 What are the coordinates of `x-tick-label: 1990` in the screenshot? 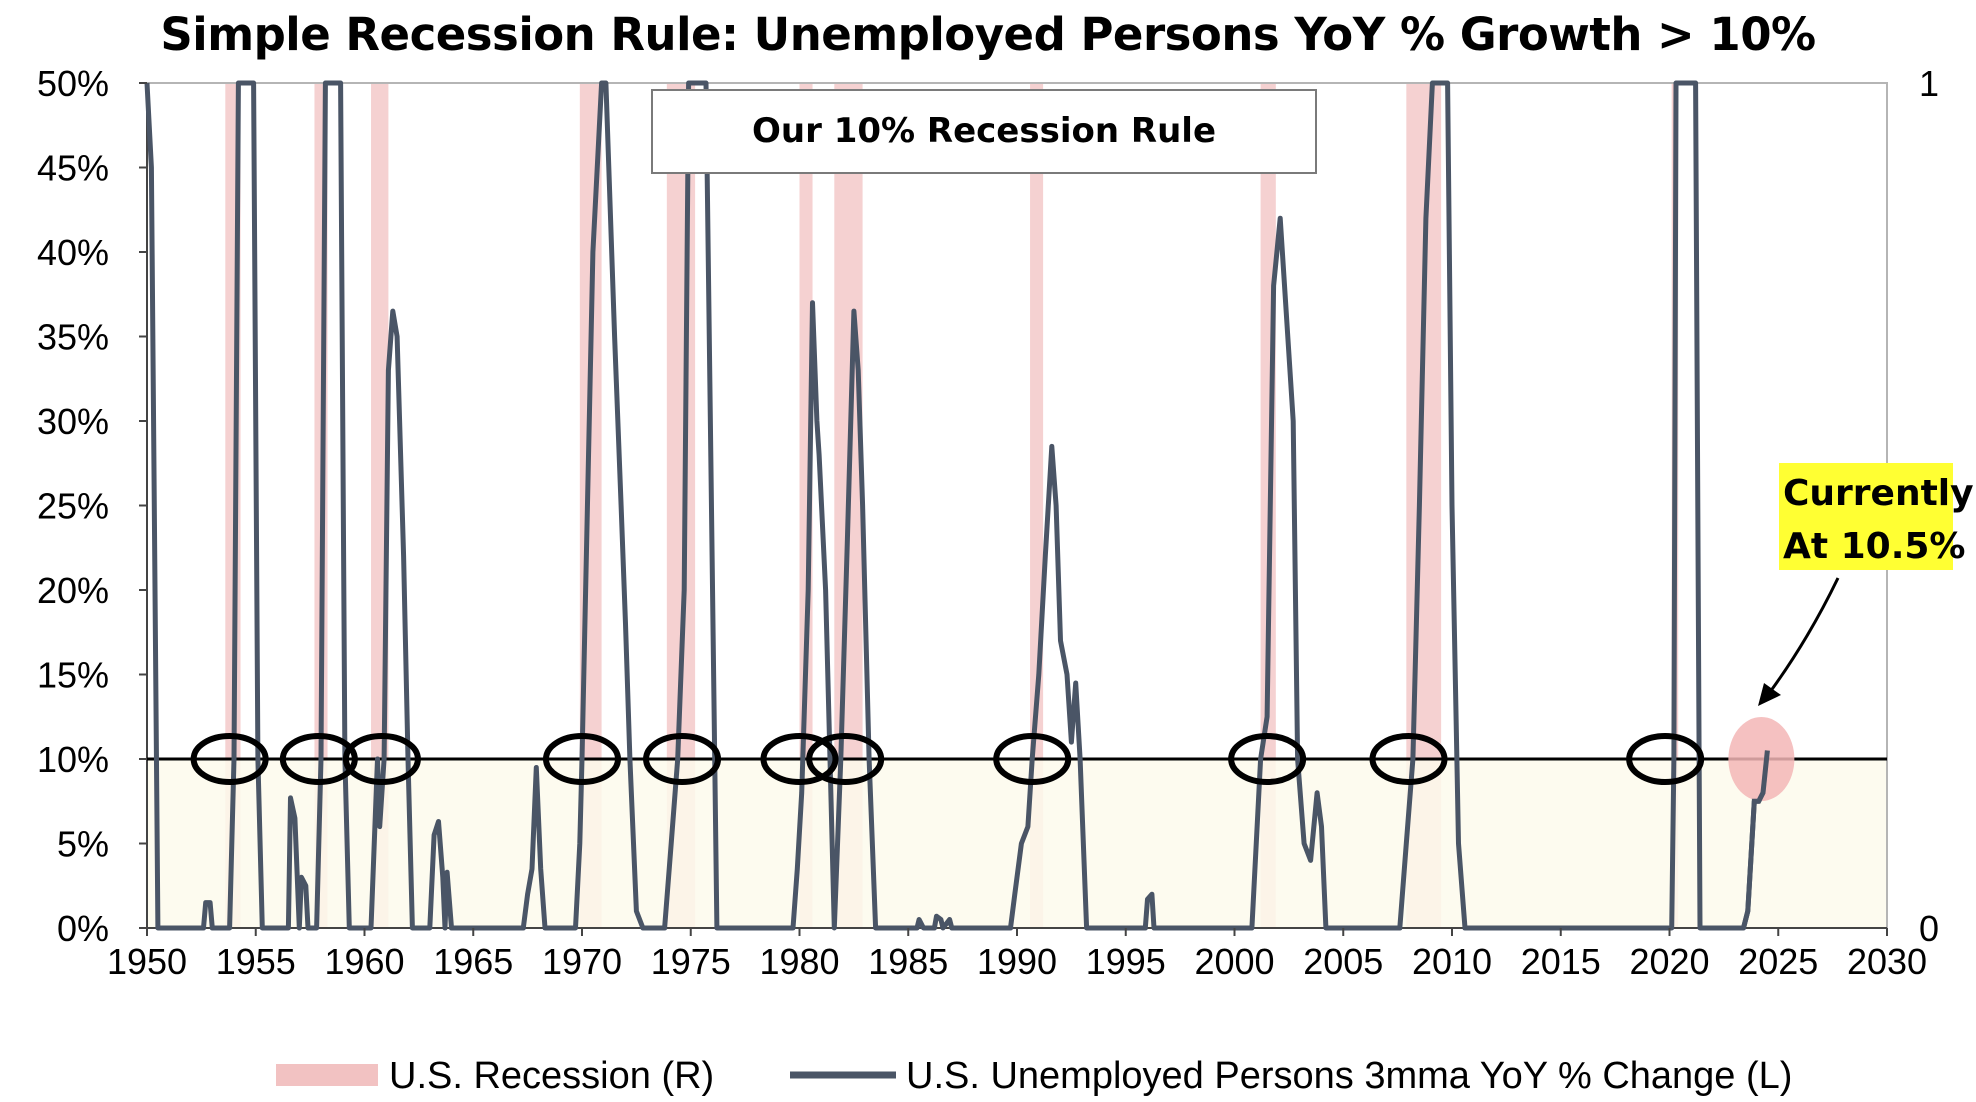 It's located at (1017, 961).